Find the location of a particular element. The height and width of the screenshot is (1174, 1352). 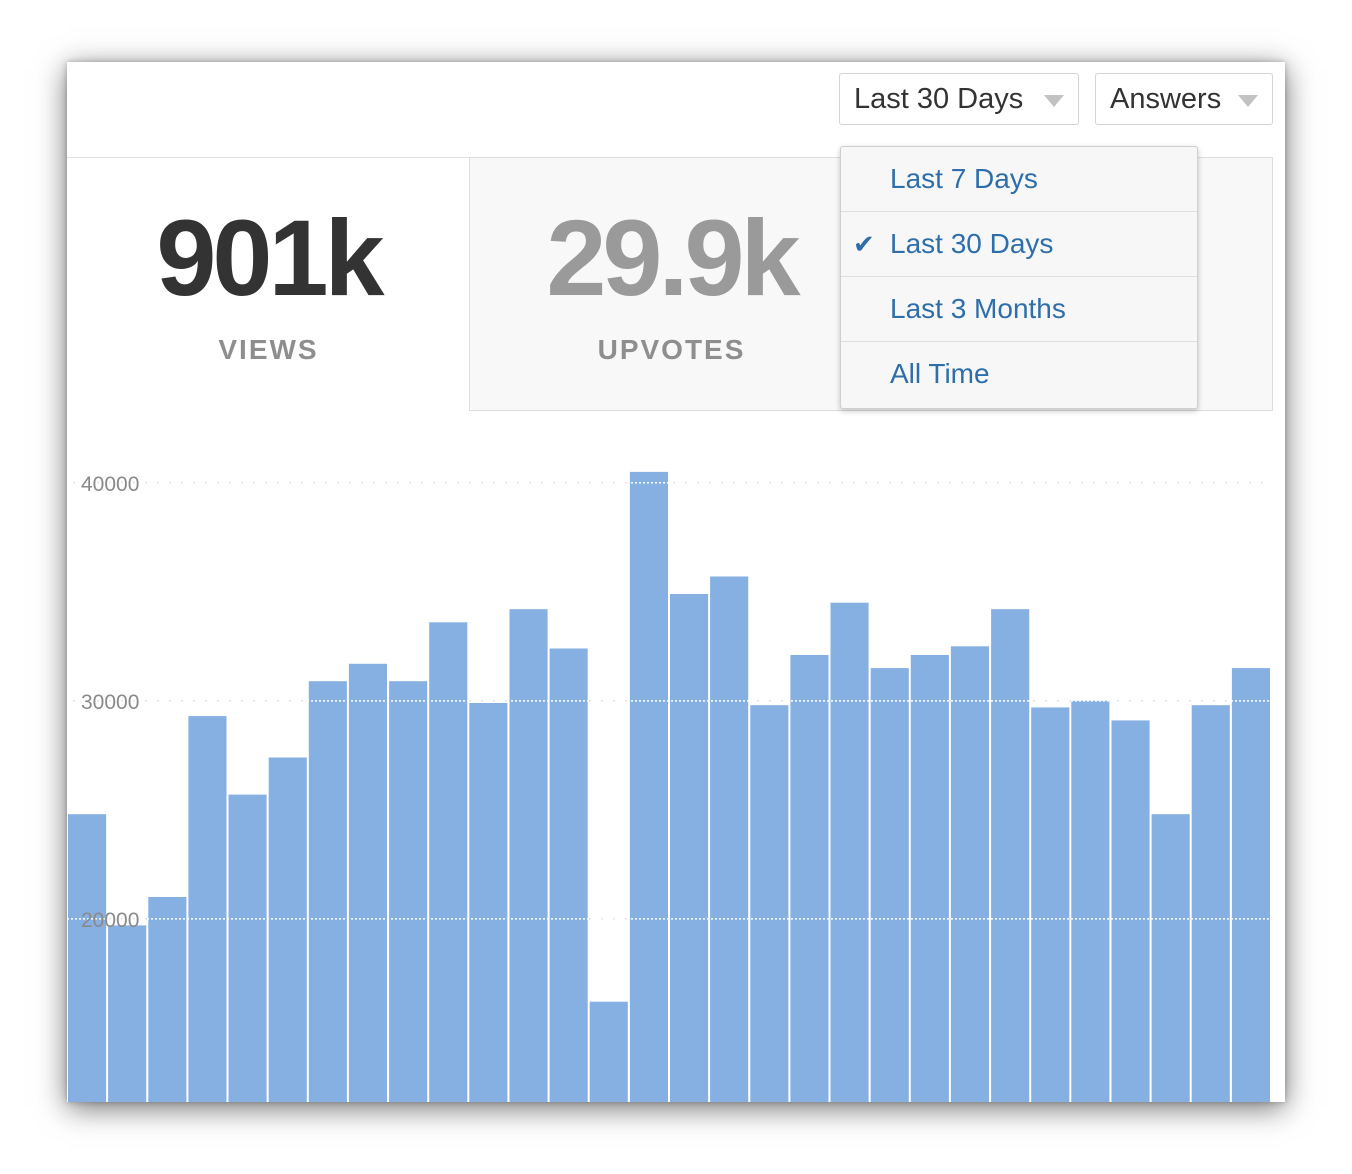

y-tick-label: 40000 is located at coordinates (110, 484).